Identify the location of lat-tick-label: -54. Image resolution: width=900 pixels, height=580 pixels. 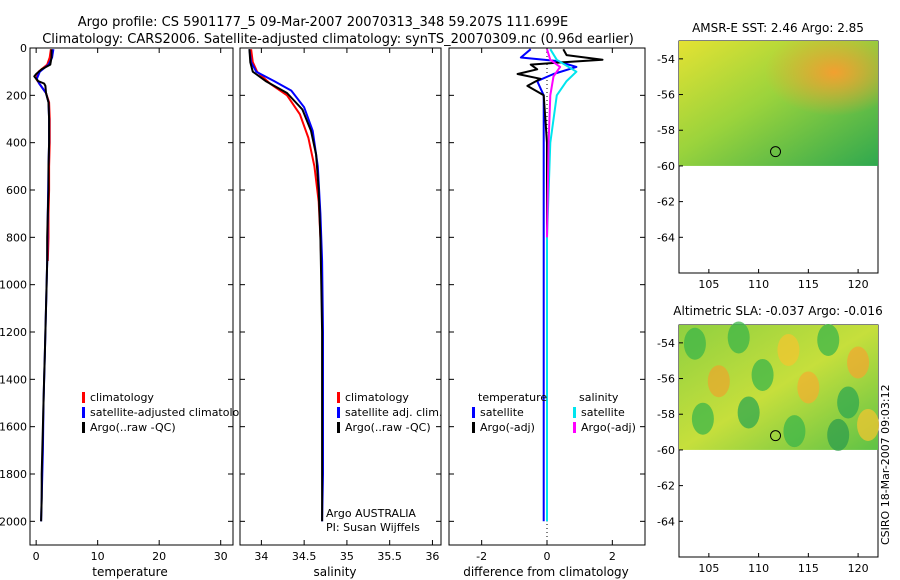
(666, 343).